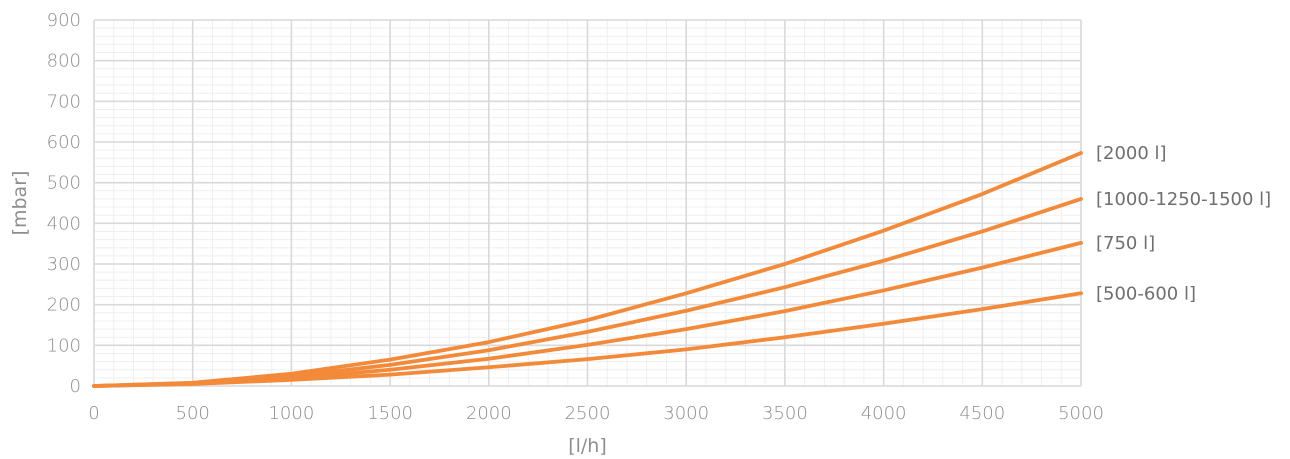 This screenshot has height=459, width=1290. I want to click on x-tick-label: 500, so click(193, 413).